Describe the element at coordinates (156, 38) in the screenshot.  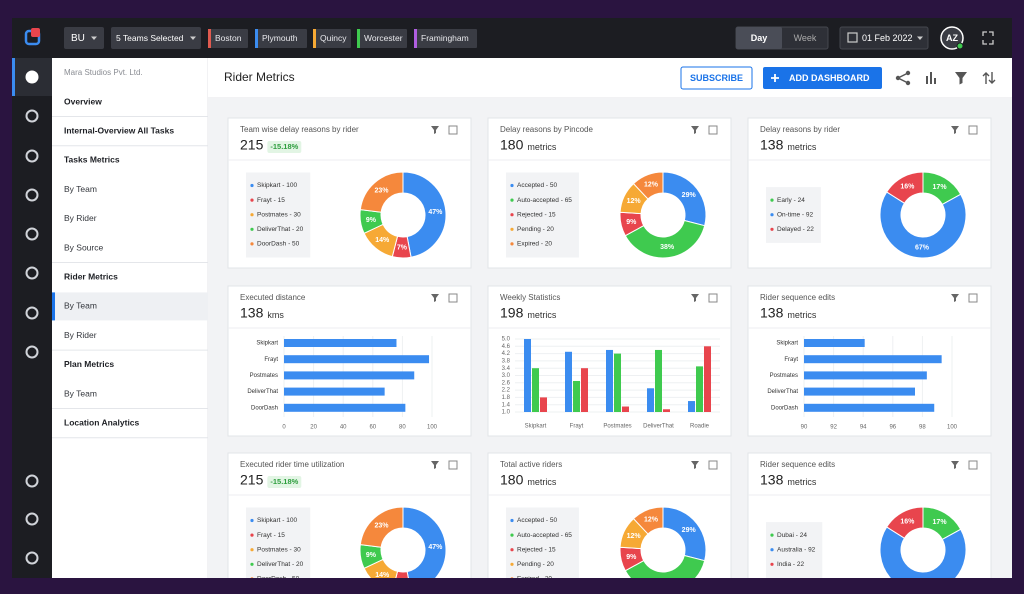
I see `teams-dropdown` at that location.